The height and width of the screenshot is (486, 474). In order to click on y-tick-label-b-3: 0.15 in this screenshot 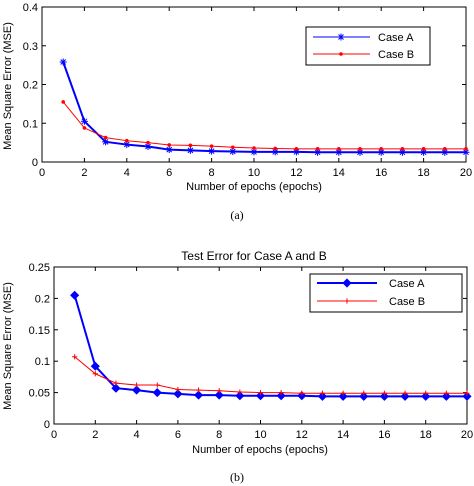, I will do `click(39, 331)`.